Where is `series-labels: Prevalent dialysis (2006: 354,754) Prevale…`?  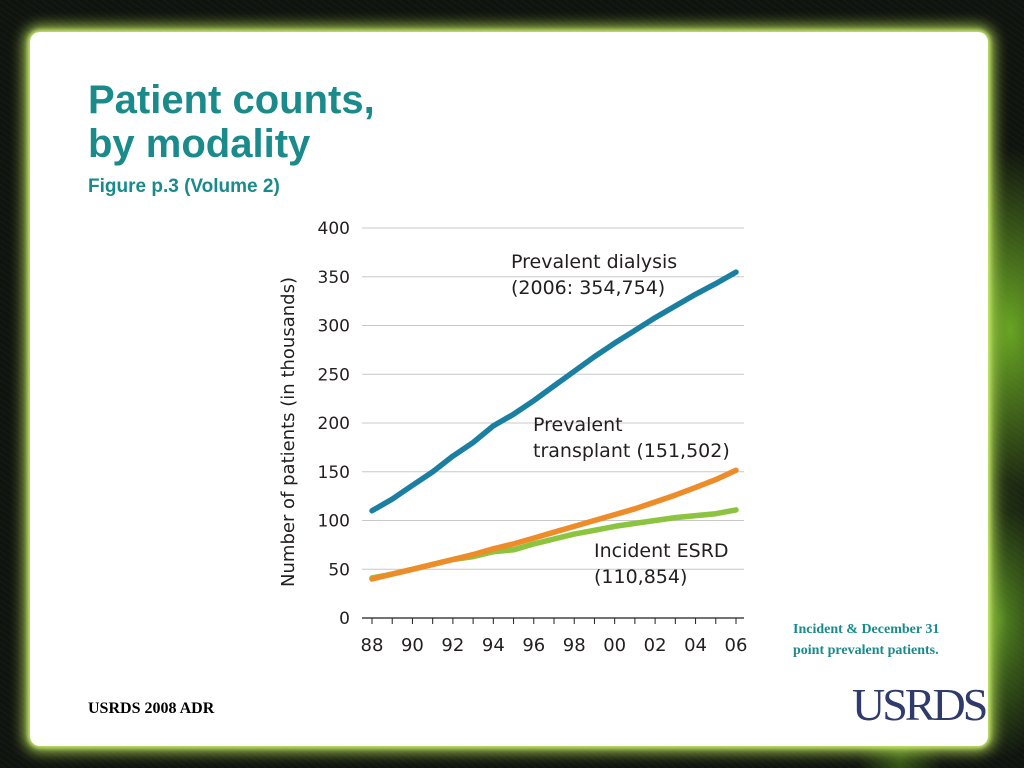 series-labels: Prevalent dialysis (2006: 354,754) Prevale… is located at coordinates (620, 419).